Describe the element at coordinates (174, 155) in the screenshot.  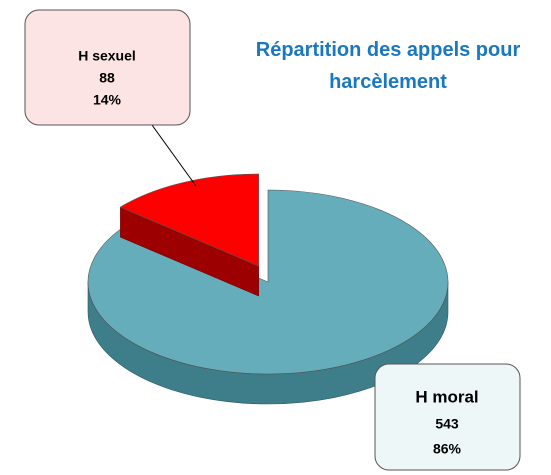
I see `leader-line` at that location.